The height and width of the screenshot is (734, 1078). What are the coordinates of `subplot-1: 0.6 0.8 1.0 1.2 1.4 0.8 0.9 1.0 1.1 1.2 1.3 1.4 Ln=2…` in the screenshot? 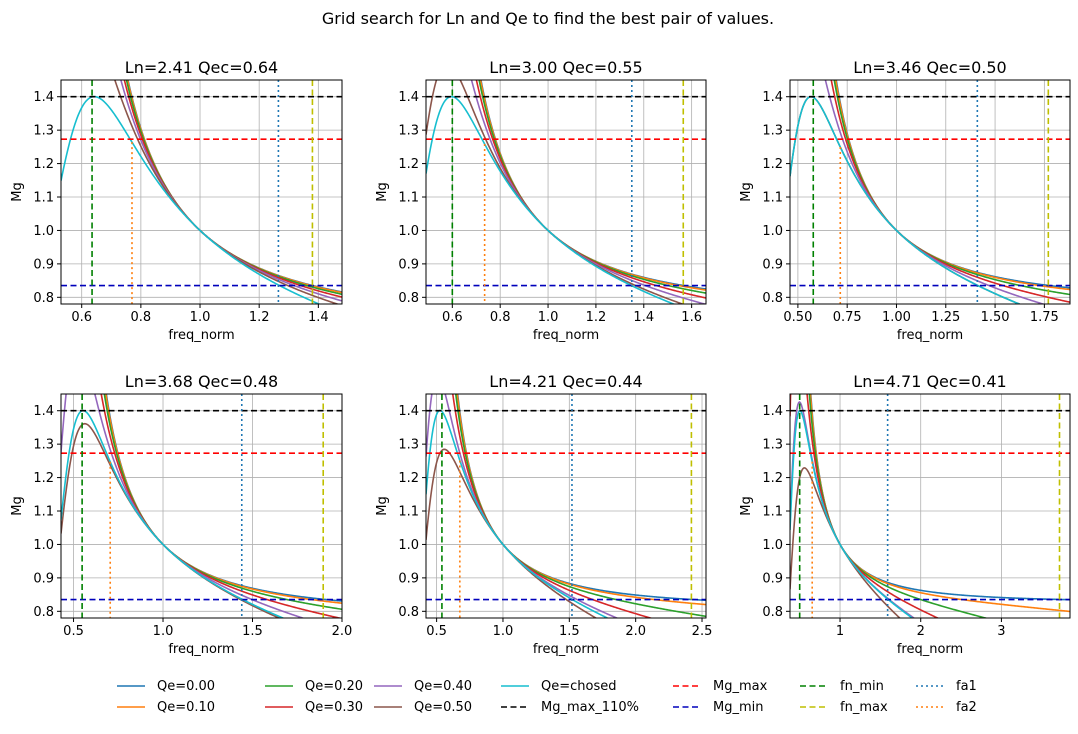 It's located at (176, 200).